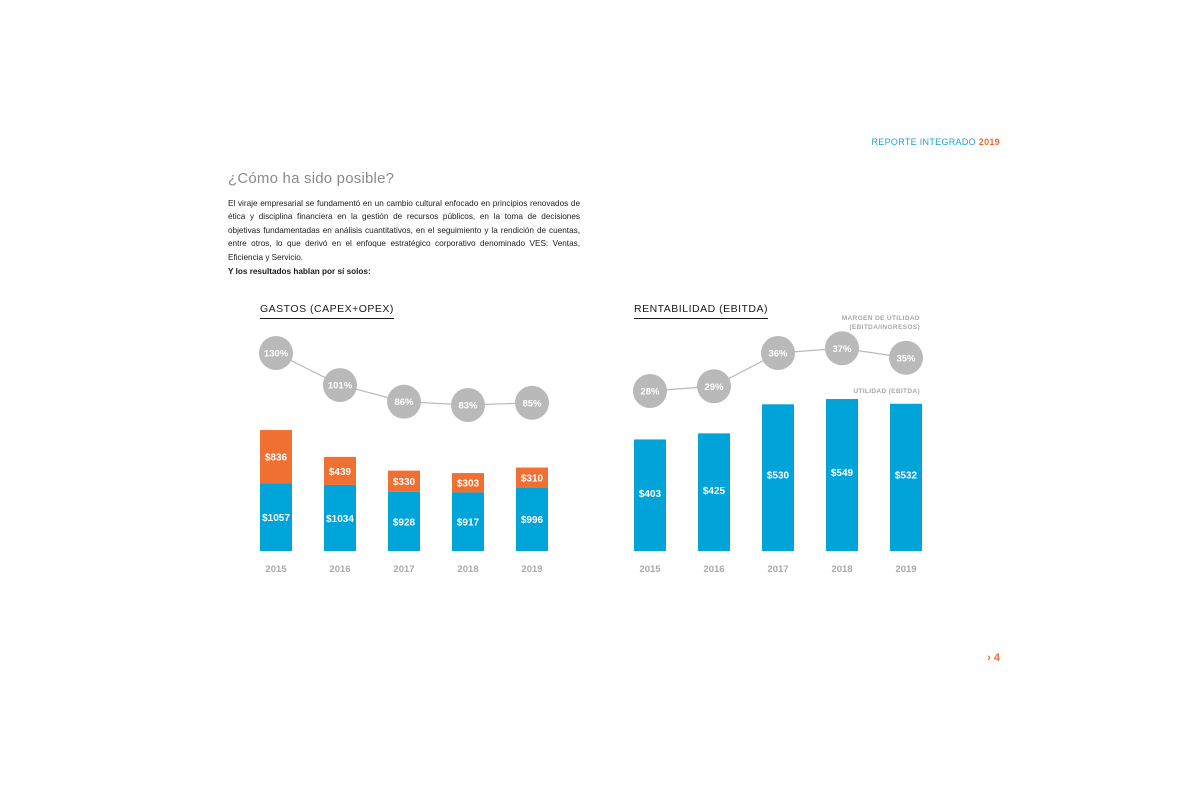 Image resolution: width=1182 pixels, height=800 pixels. I want to click on chart-title-gastos: GASTOS (CAPEX+OPEX), so click(327, 311).